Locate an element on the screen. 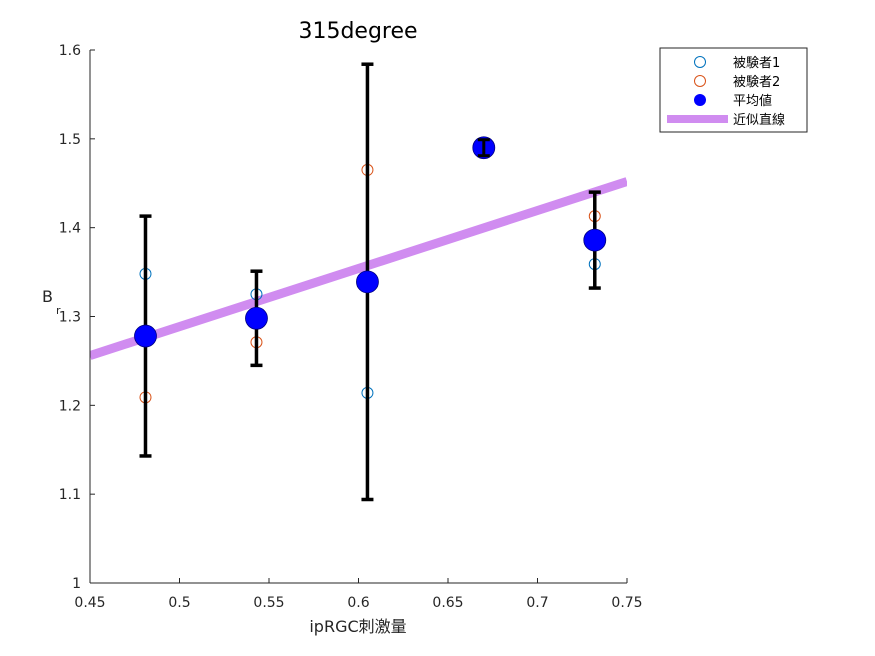  x-tick-label: 0.65 is located at coordinates (447, 603).